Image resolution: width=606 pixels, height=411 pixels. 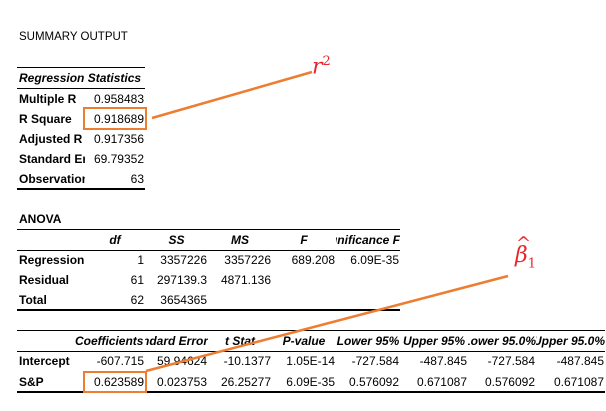 What do you see at coordinates (434, 341) in the screenshot?
I see `coef-header-upper-95: Upper 95%` at bounding box center [434, 341].